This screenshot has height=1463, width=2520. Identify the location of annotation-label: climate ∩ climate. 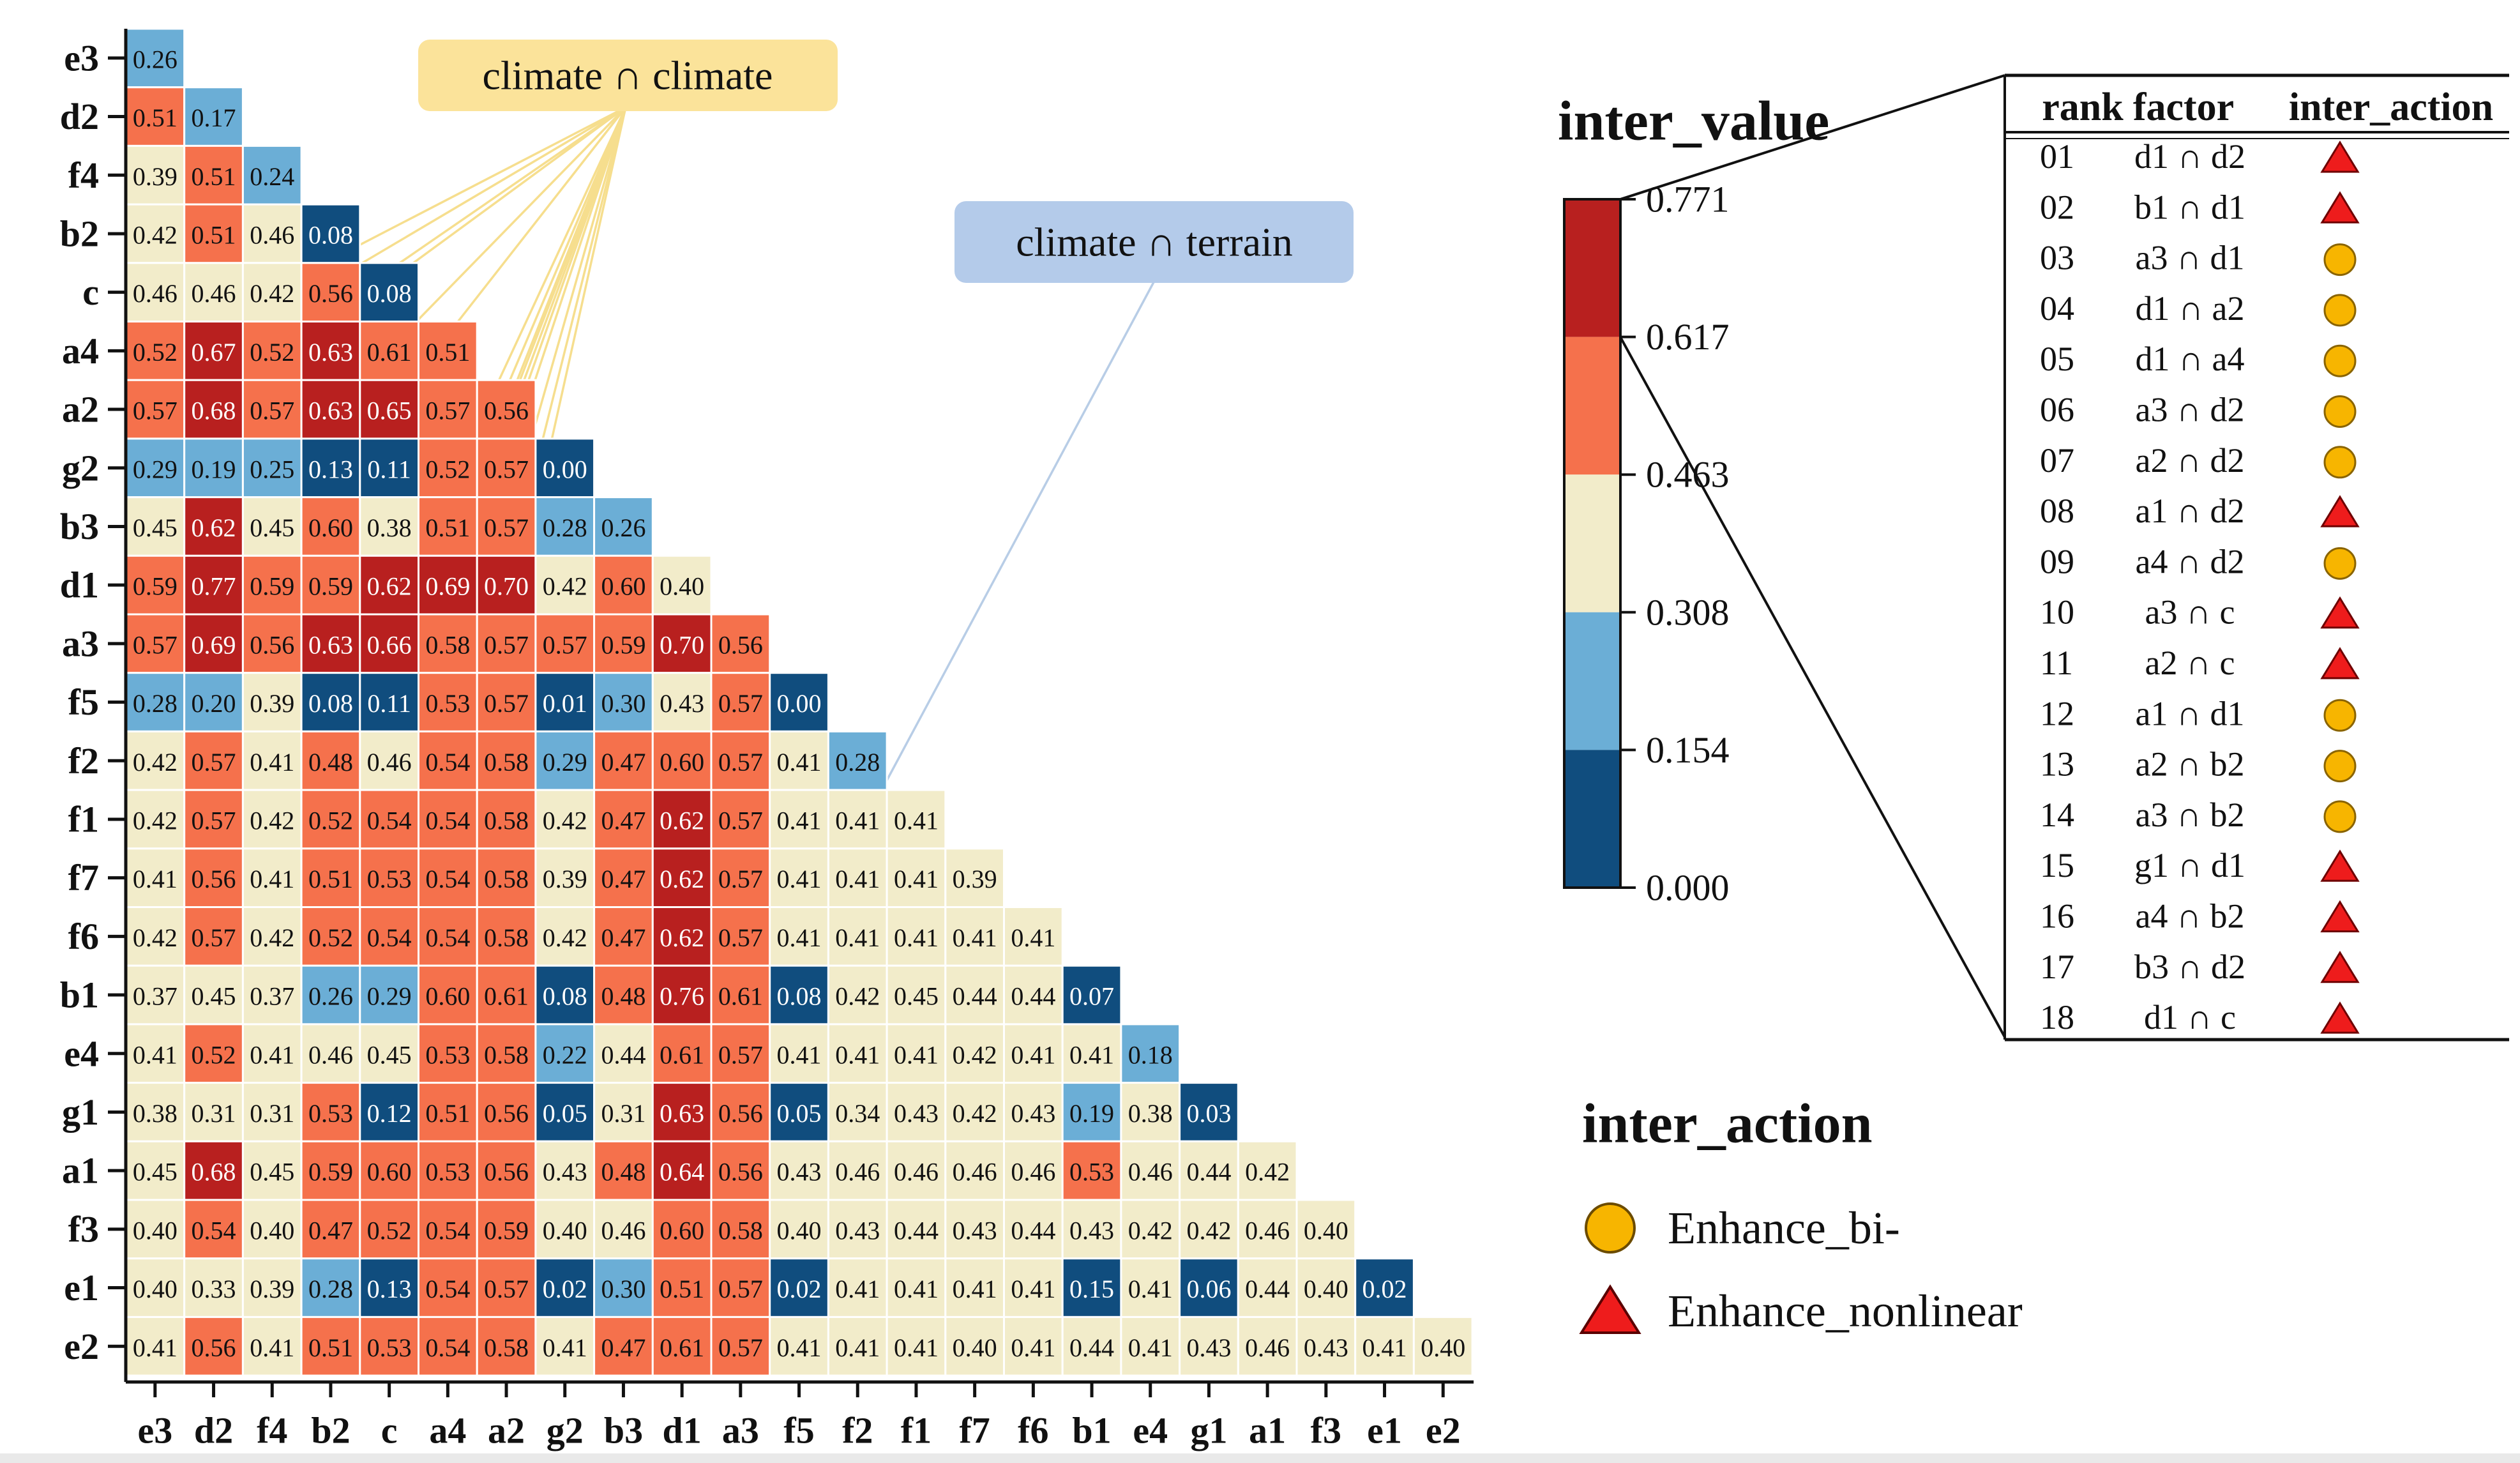
(628, 75).